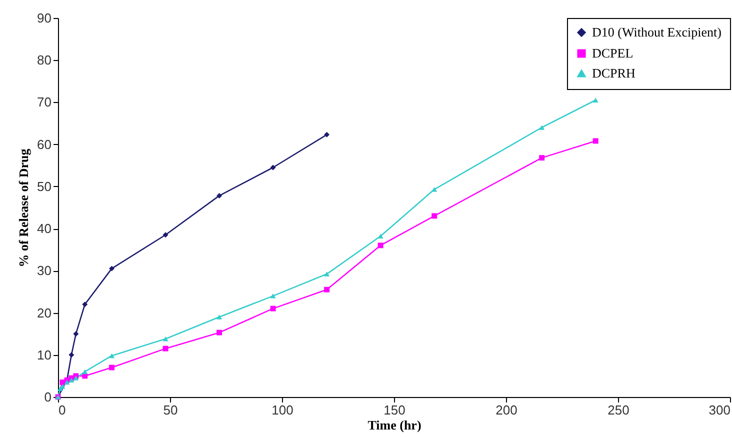 This screenshot has width=732, height=437. What do you see at coordinates (719, 410) in the screenshot?
I see `x-tick-label: 300` at bounding box center [719, 410].